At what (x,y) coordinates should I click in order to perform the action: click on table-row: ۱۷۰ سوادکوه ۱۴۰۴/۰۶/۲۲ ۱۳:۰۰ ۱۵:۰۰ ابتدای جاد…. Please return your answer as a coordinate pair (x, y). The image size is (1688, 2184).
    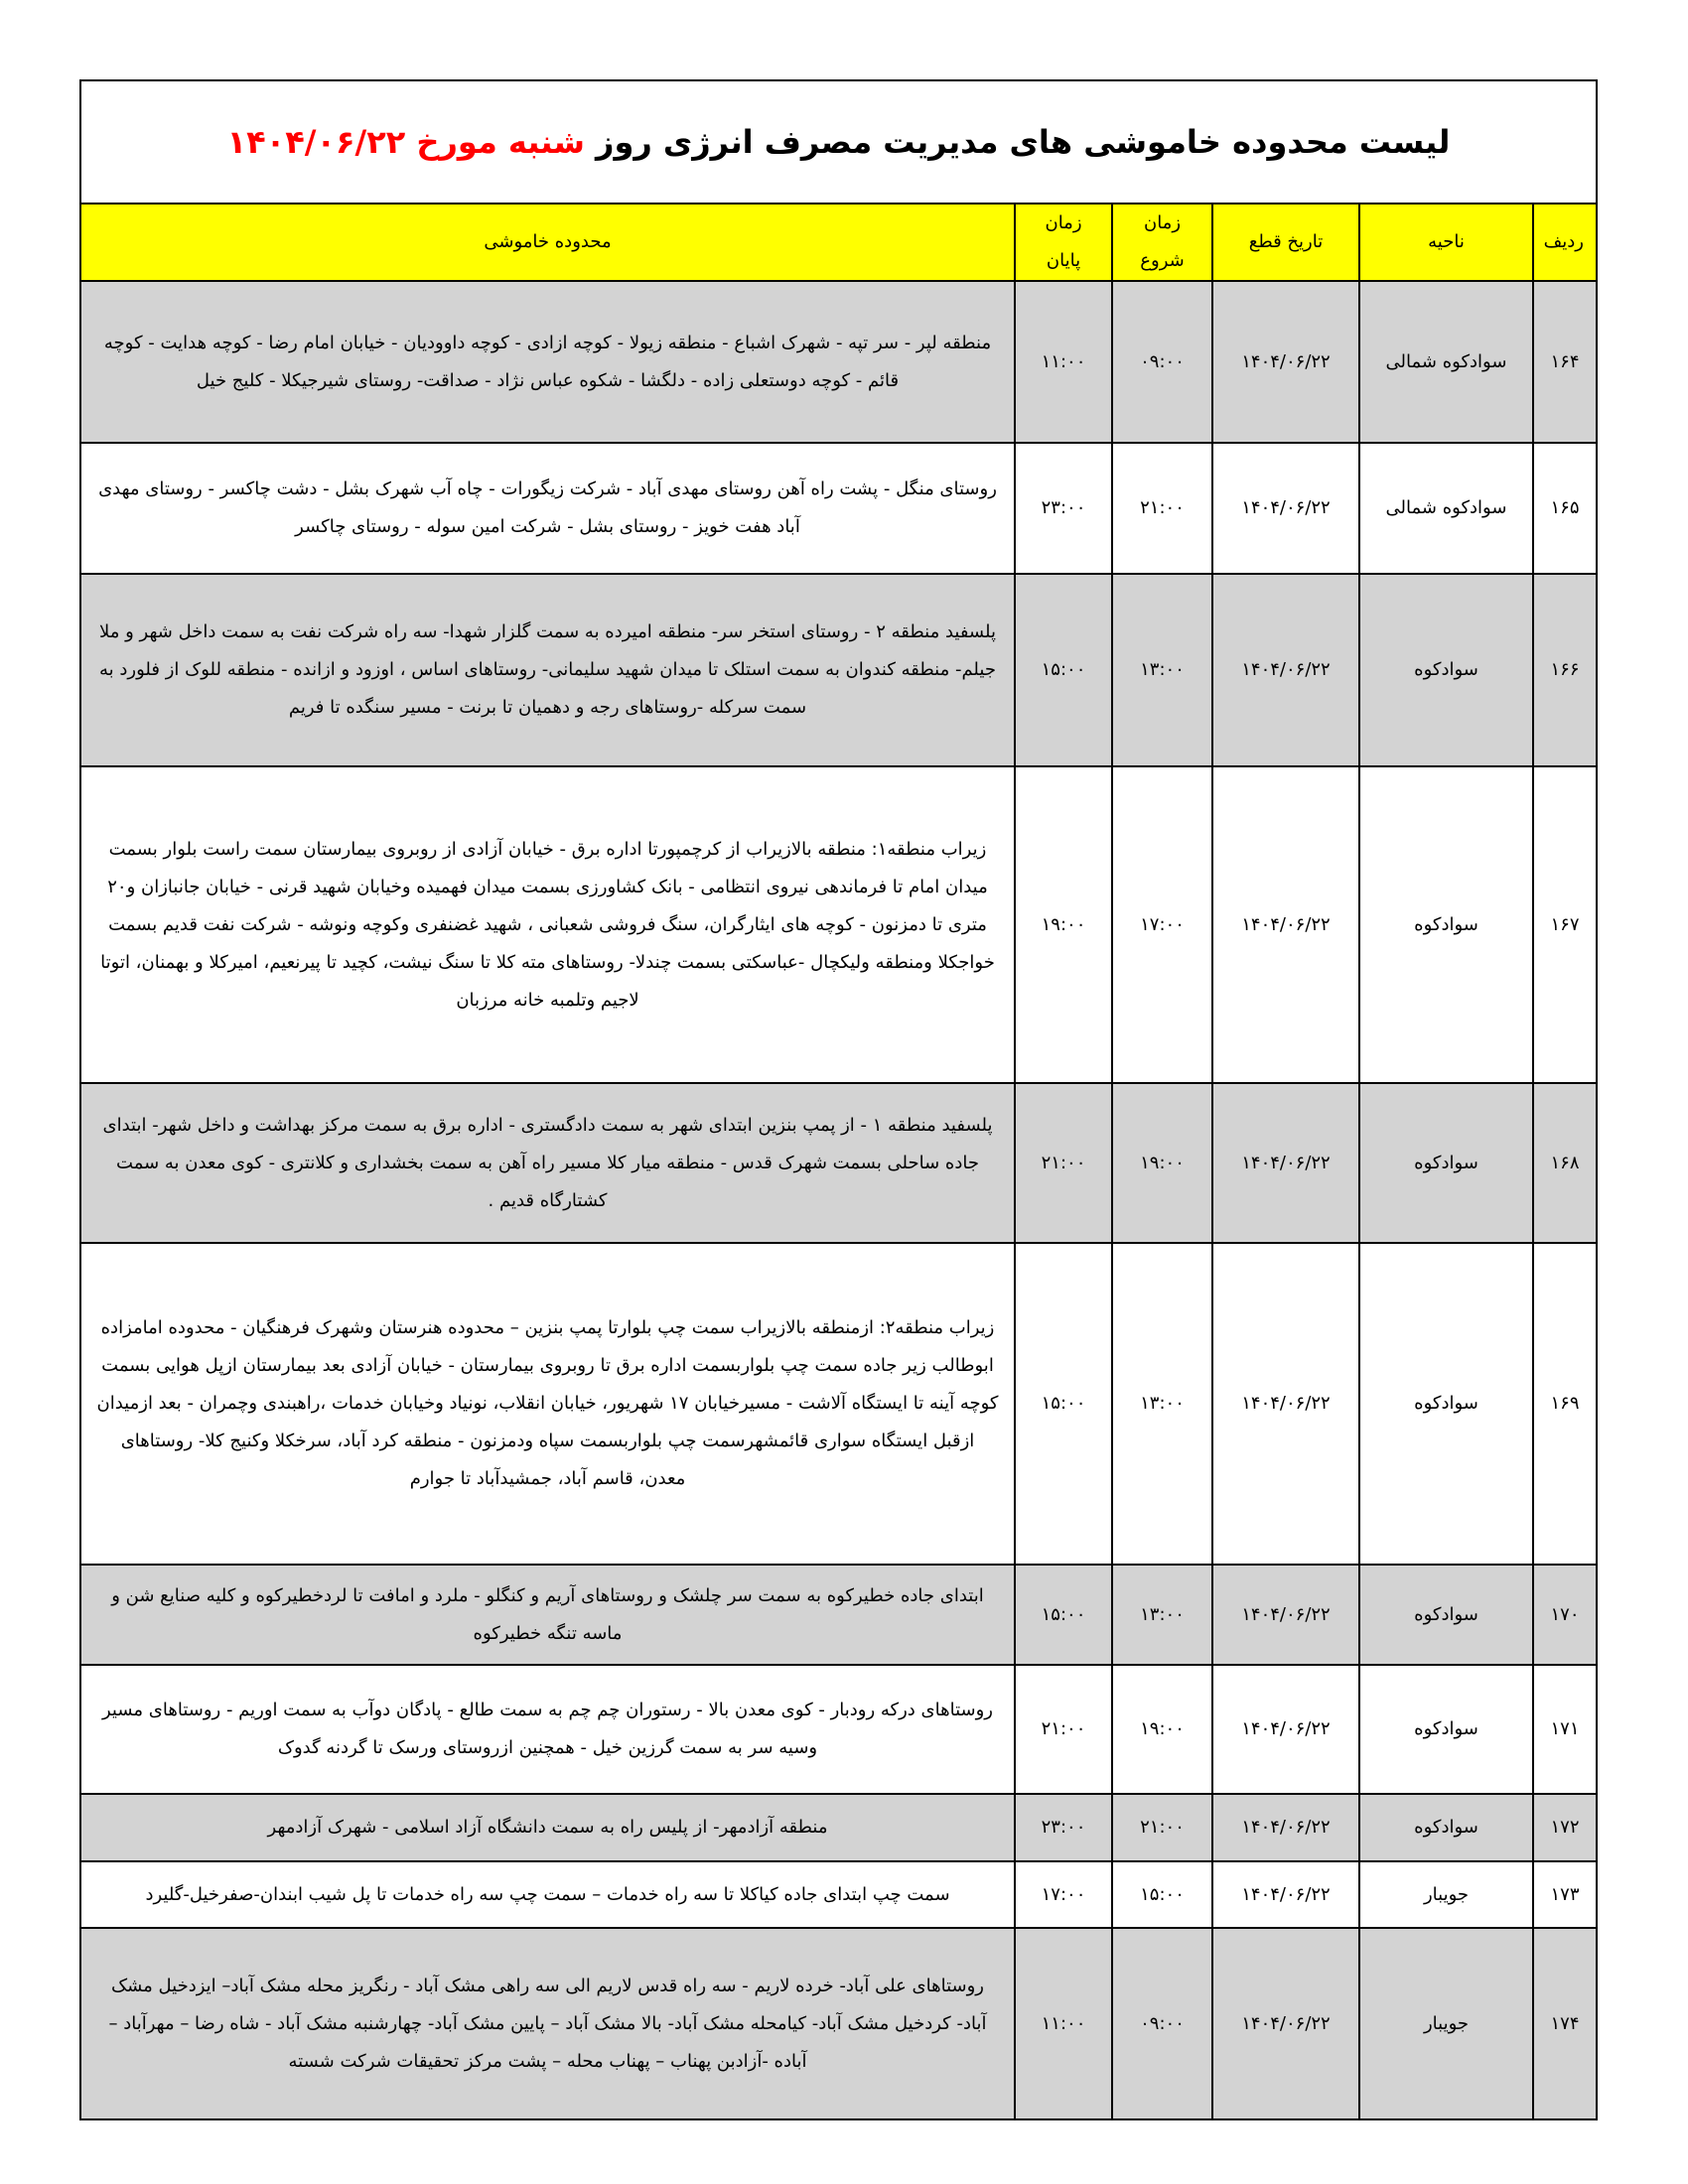
    Looking at the image, I should click on (838, 1615).